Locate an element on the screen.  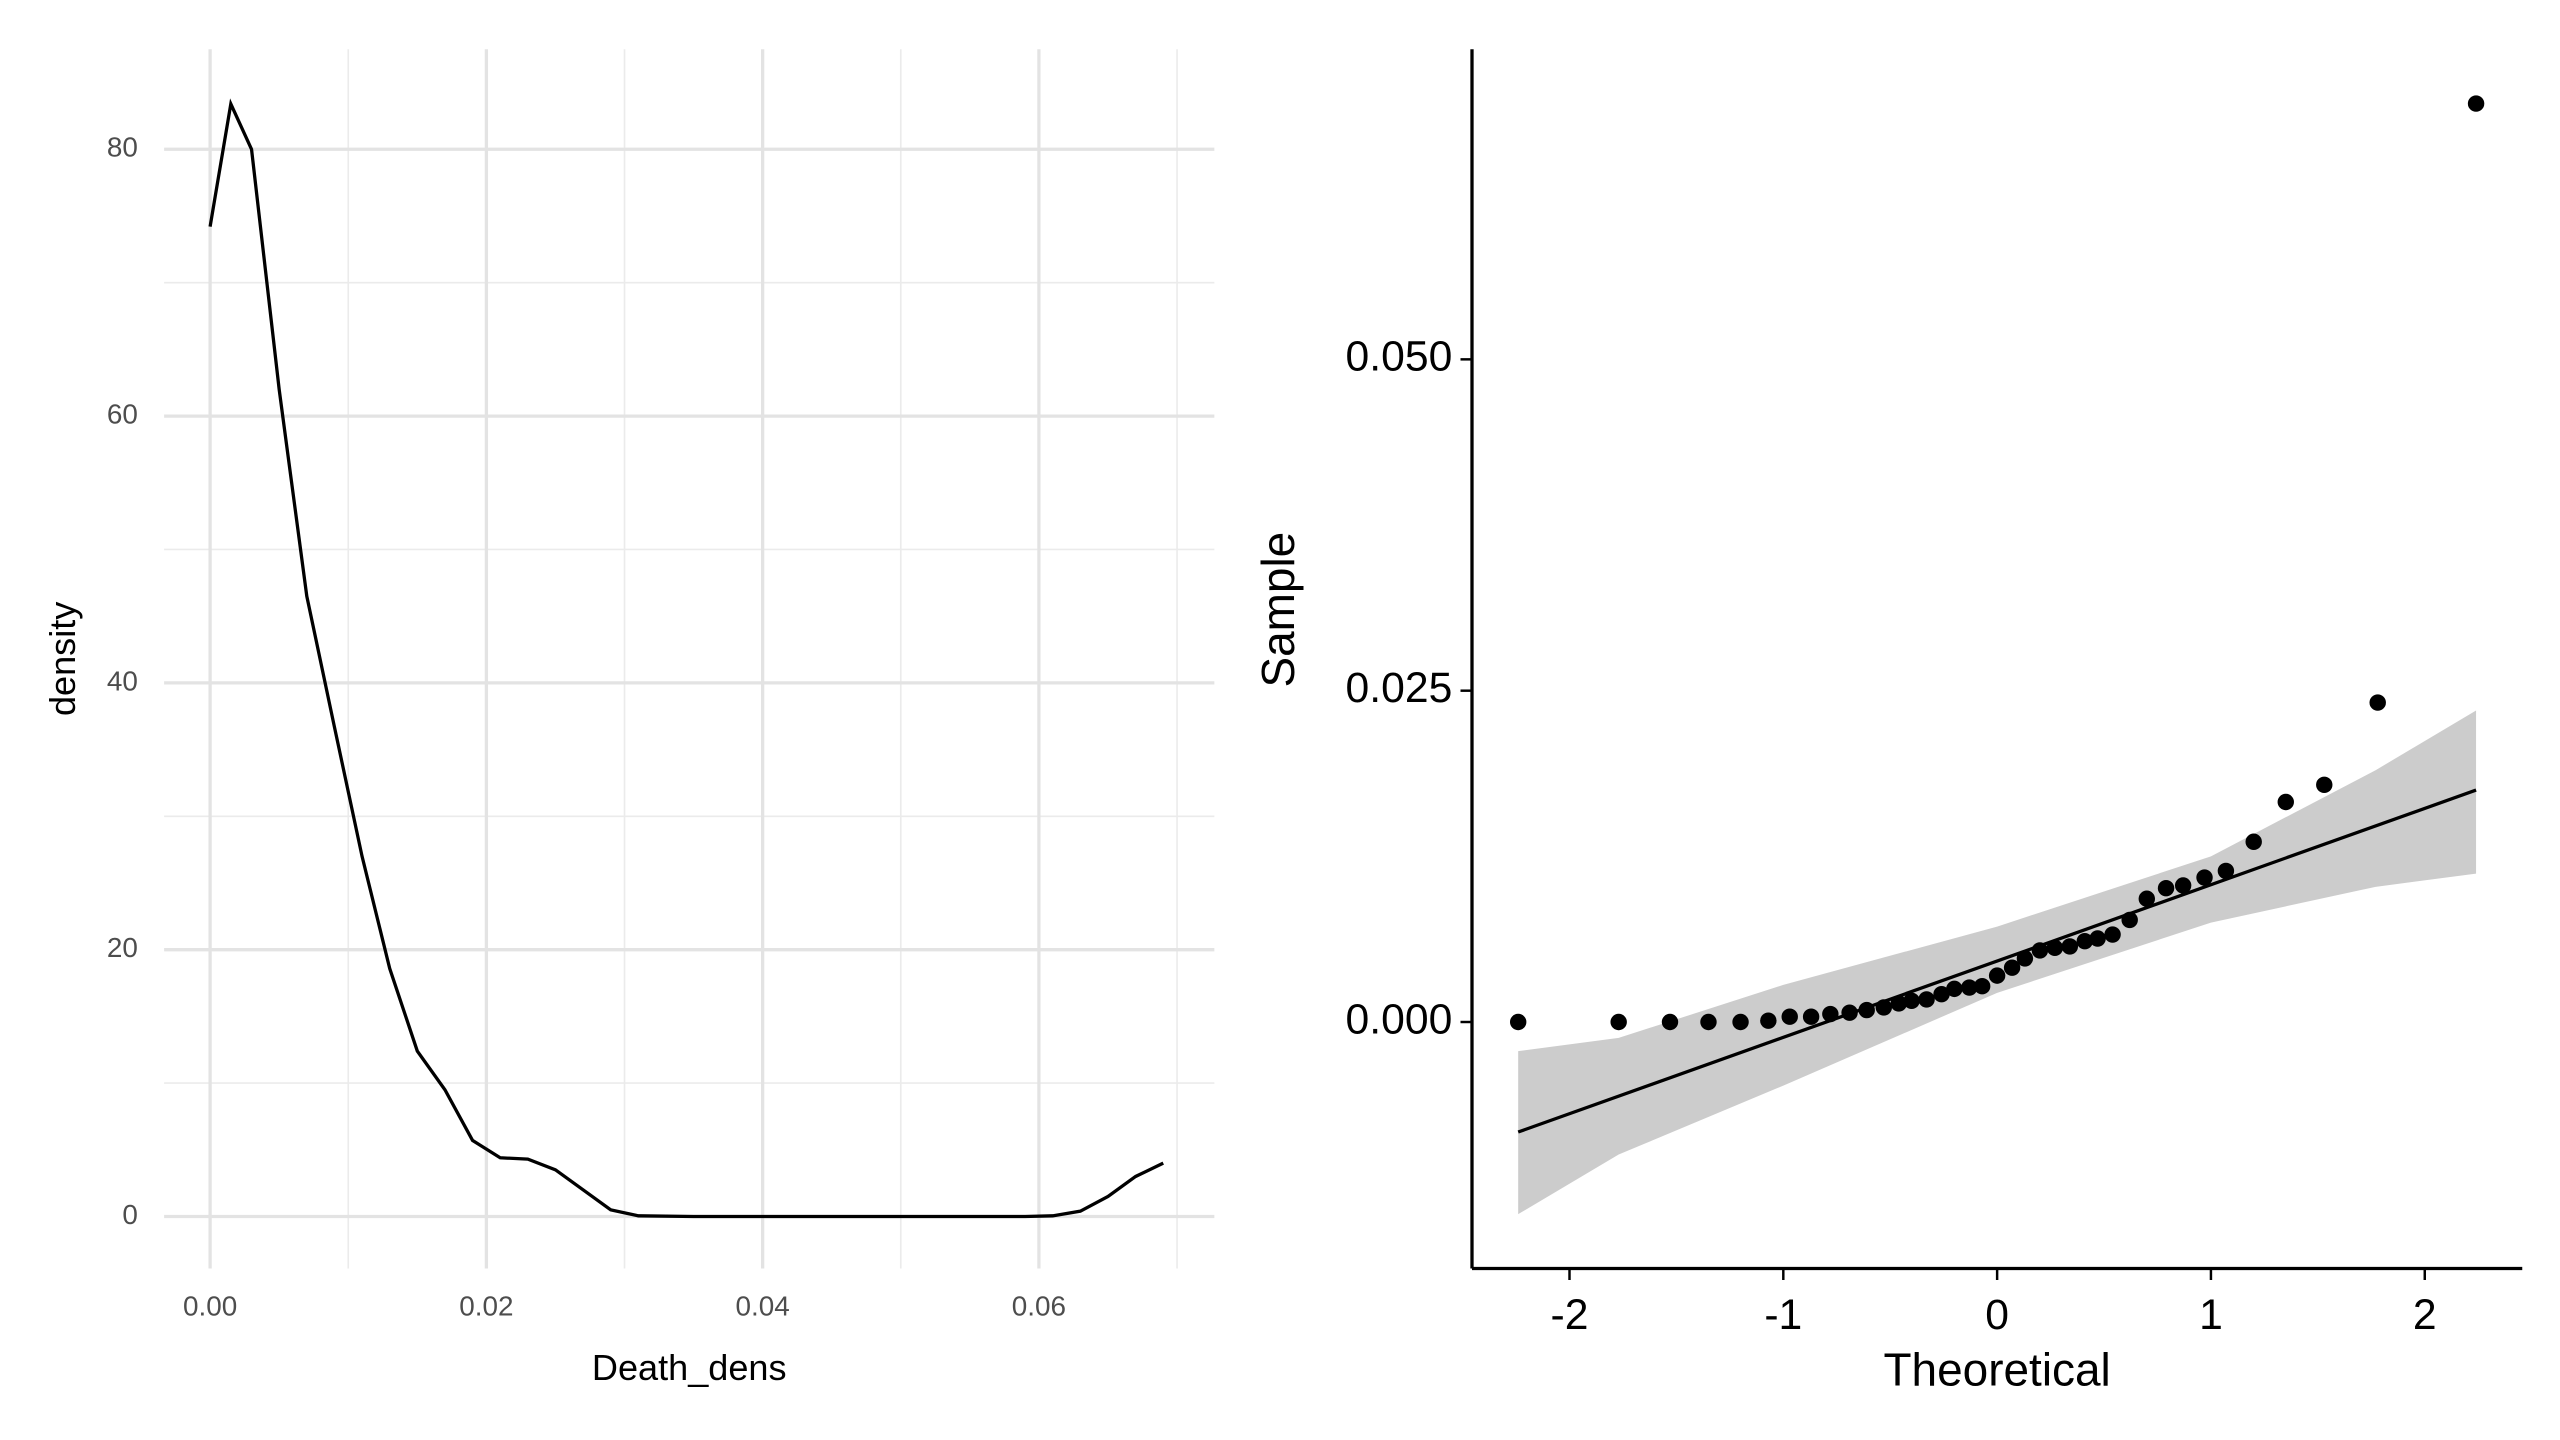
y-tick-label: 20 is located at coordinates (122, 947).